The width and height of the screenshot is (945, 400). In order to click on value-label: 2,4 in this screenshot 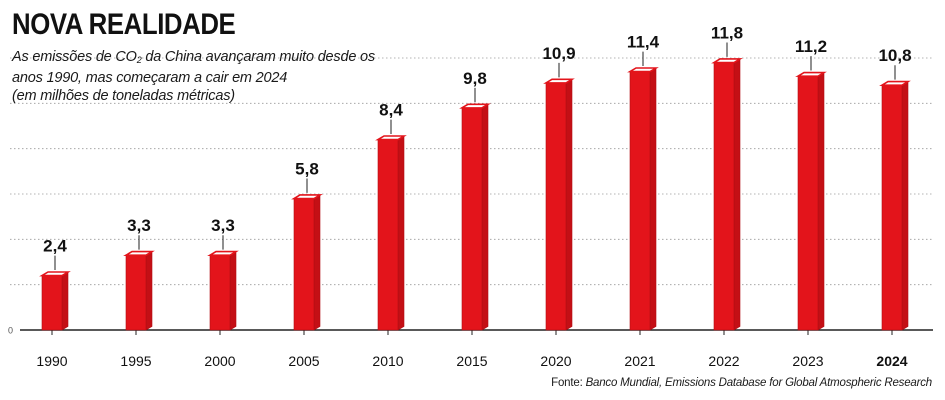, I will do `click(55, 246)`.